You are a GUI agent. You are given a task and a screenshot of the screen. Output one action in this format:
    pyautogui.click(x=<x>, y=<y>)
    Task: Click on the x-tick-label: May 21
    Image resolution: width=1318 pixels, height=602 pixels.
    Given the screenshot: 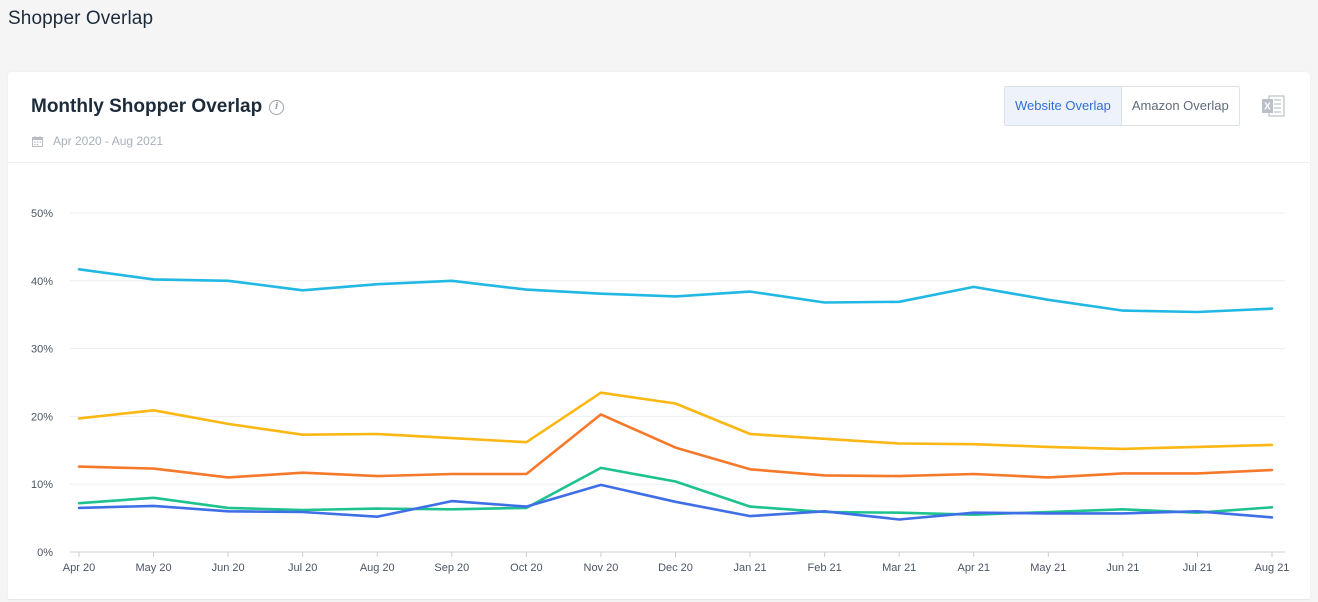 What is the action you would take?
    pyautogui.click(x=1048, y=568)
    